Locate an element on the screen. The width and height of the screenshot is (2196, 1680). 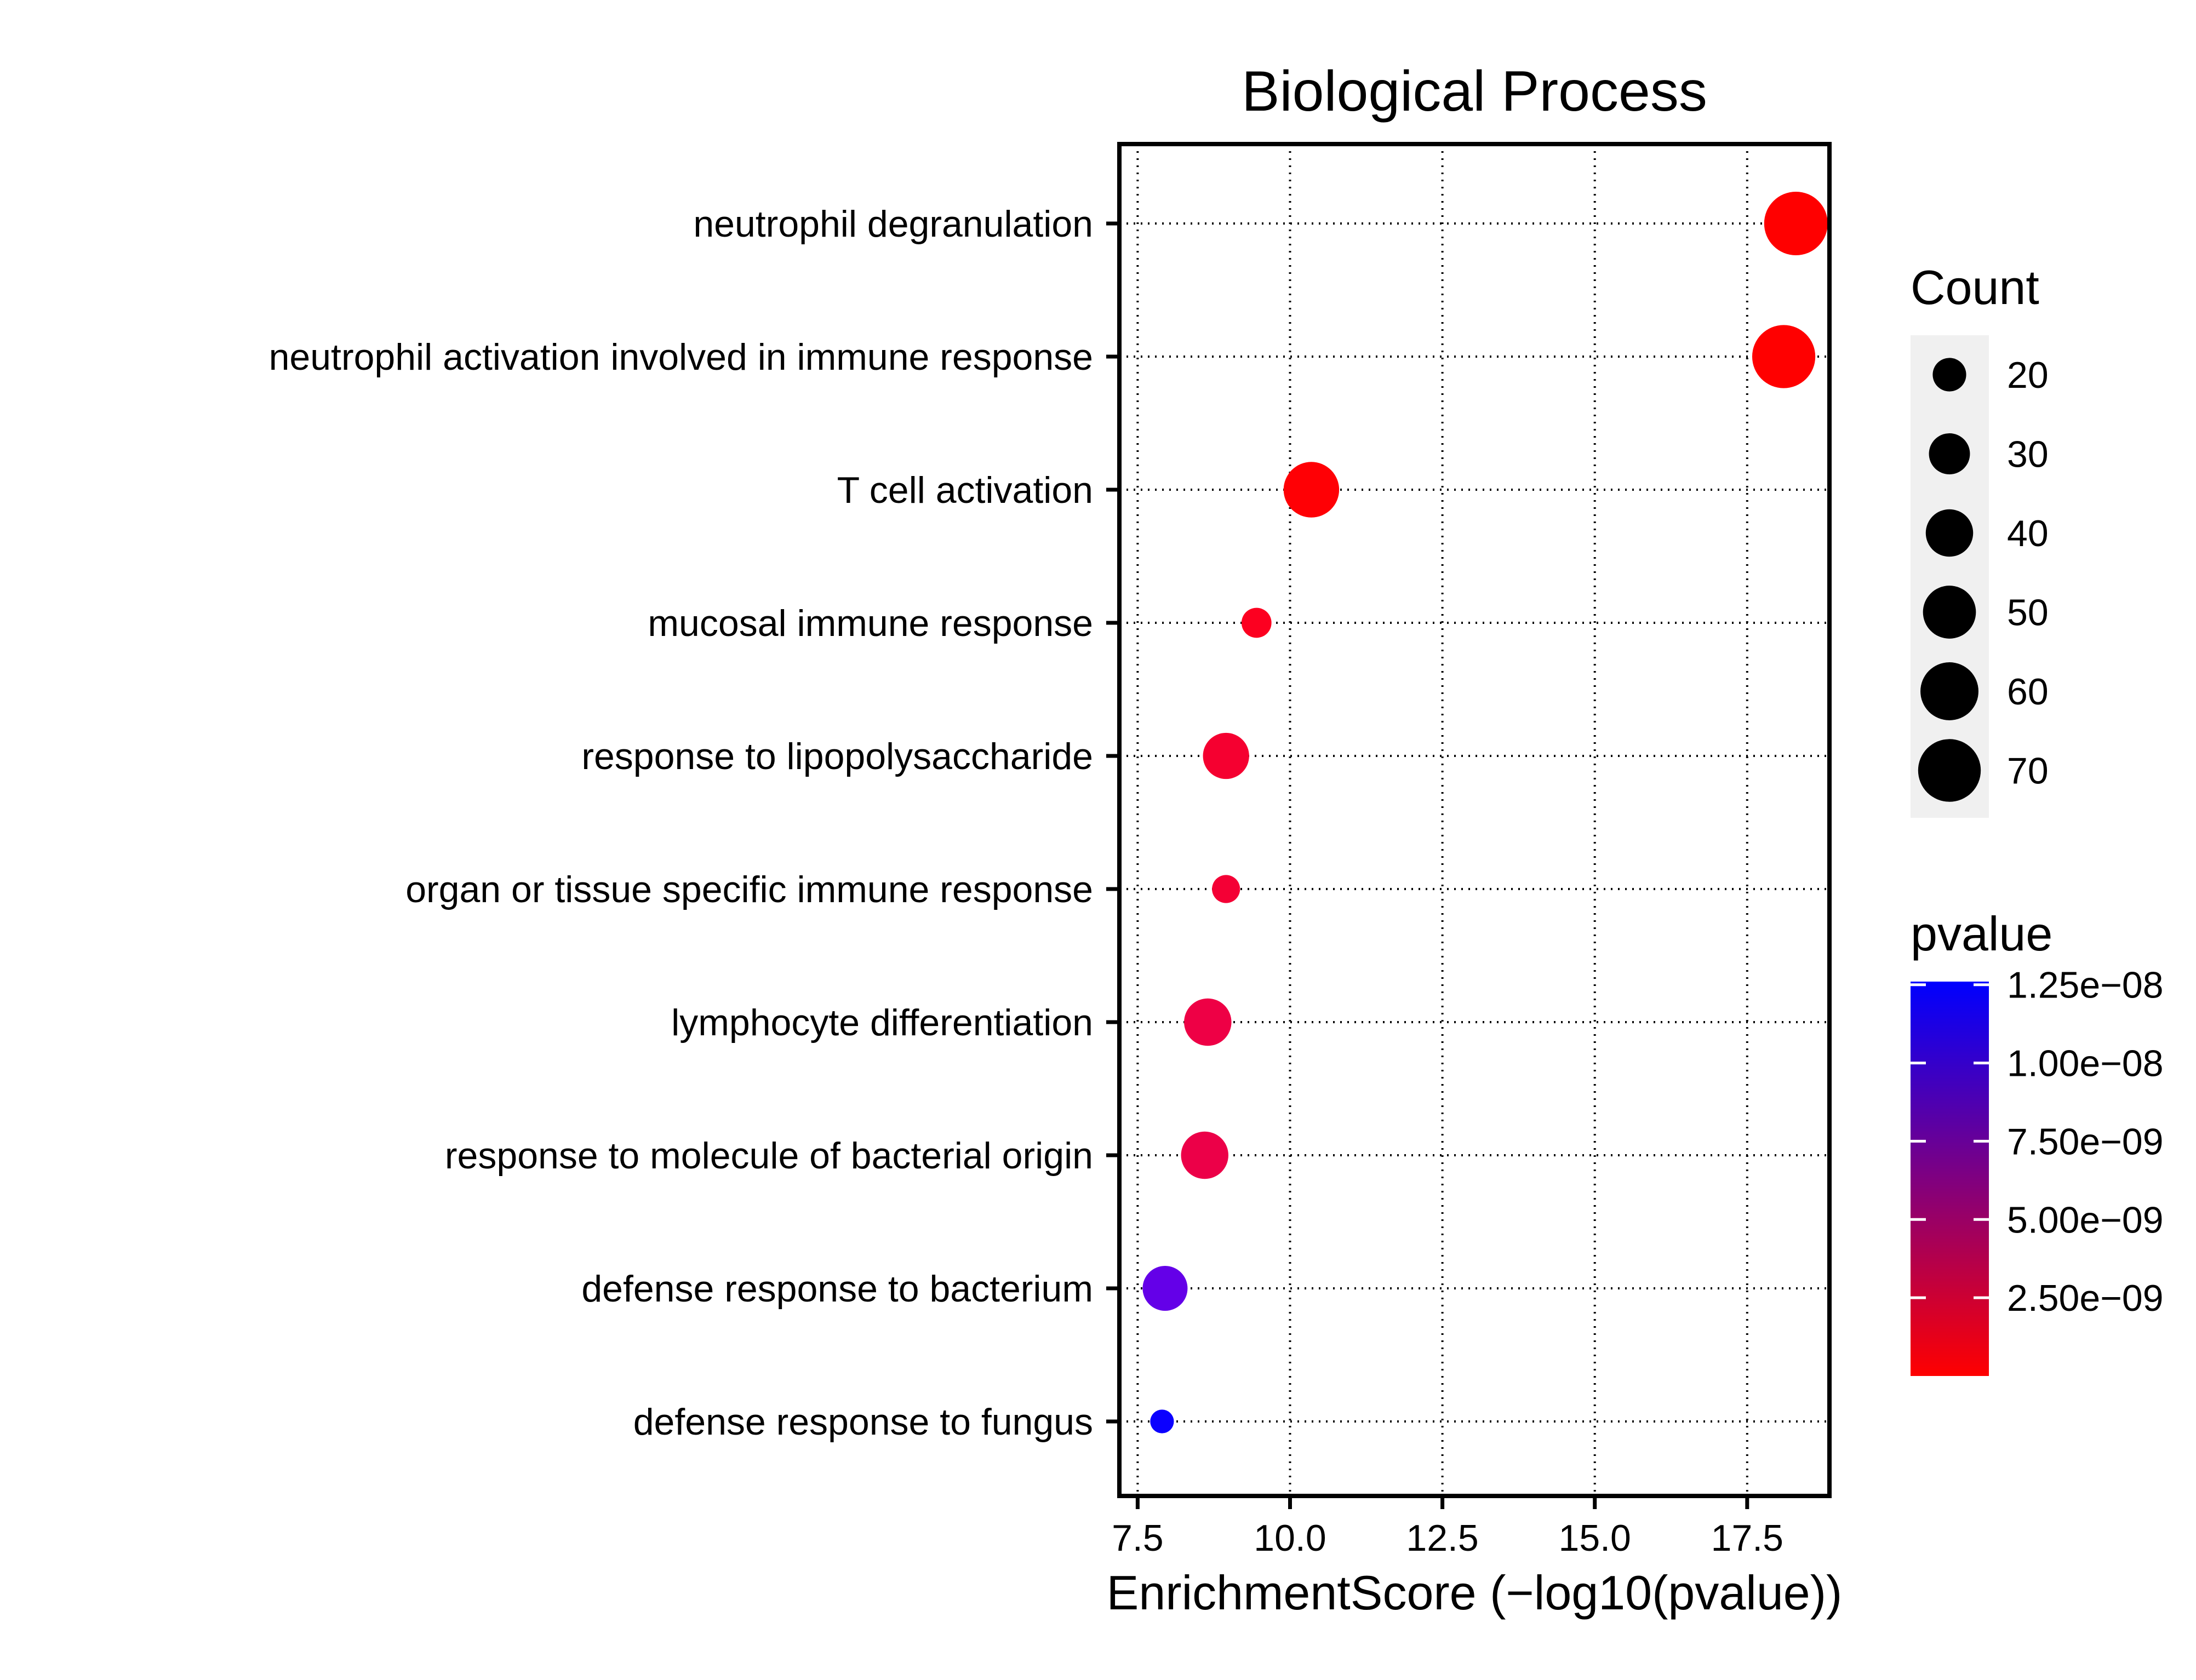
legend-count-label: 40 is located at coordinates (2028, 533).